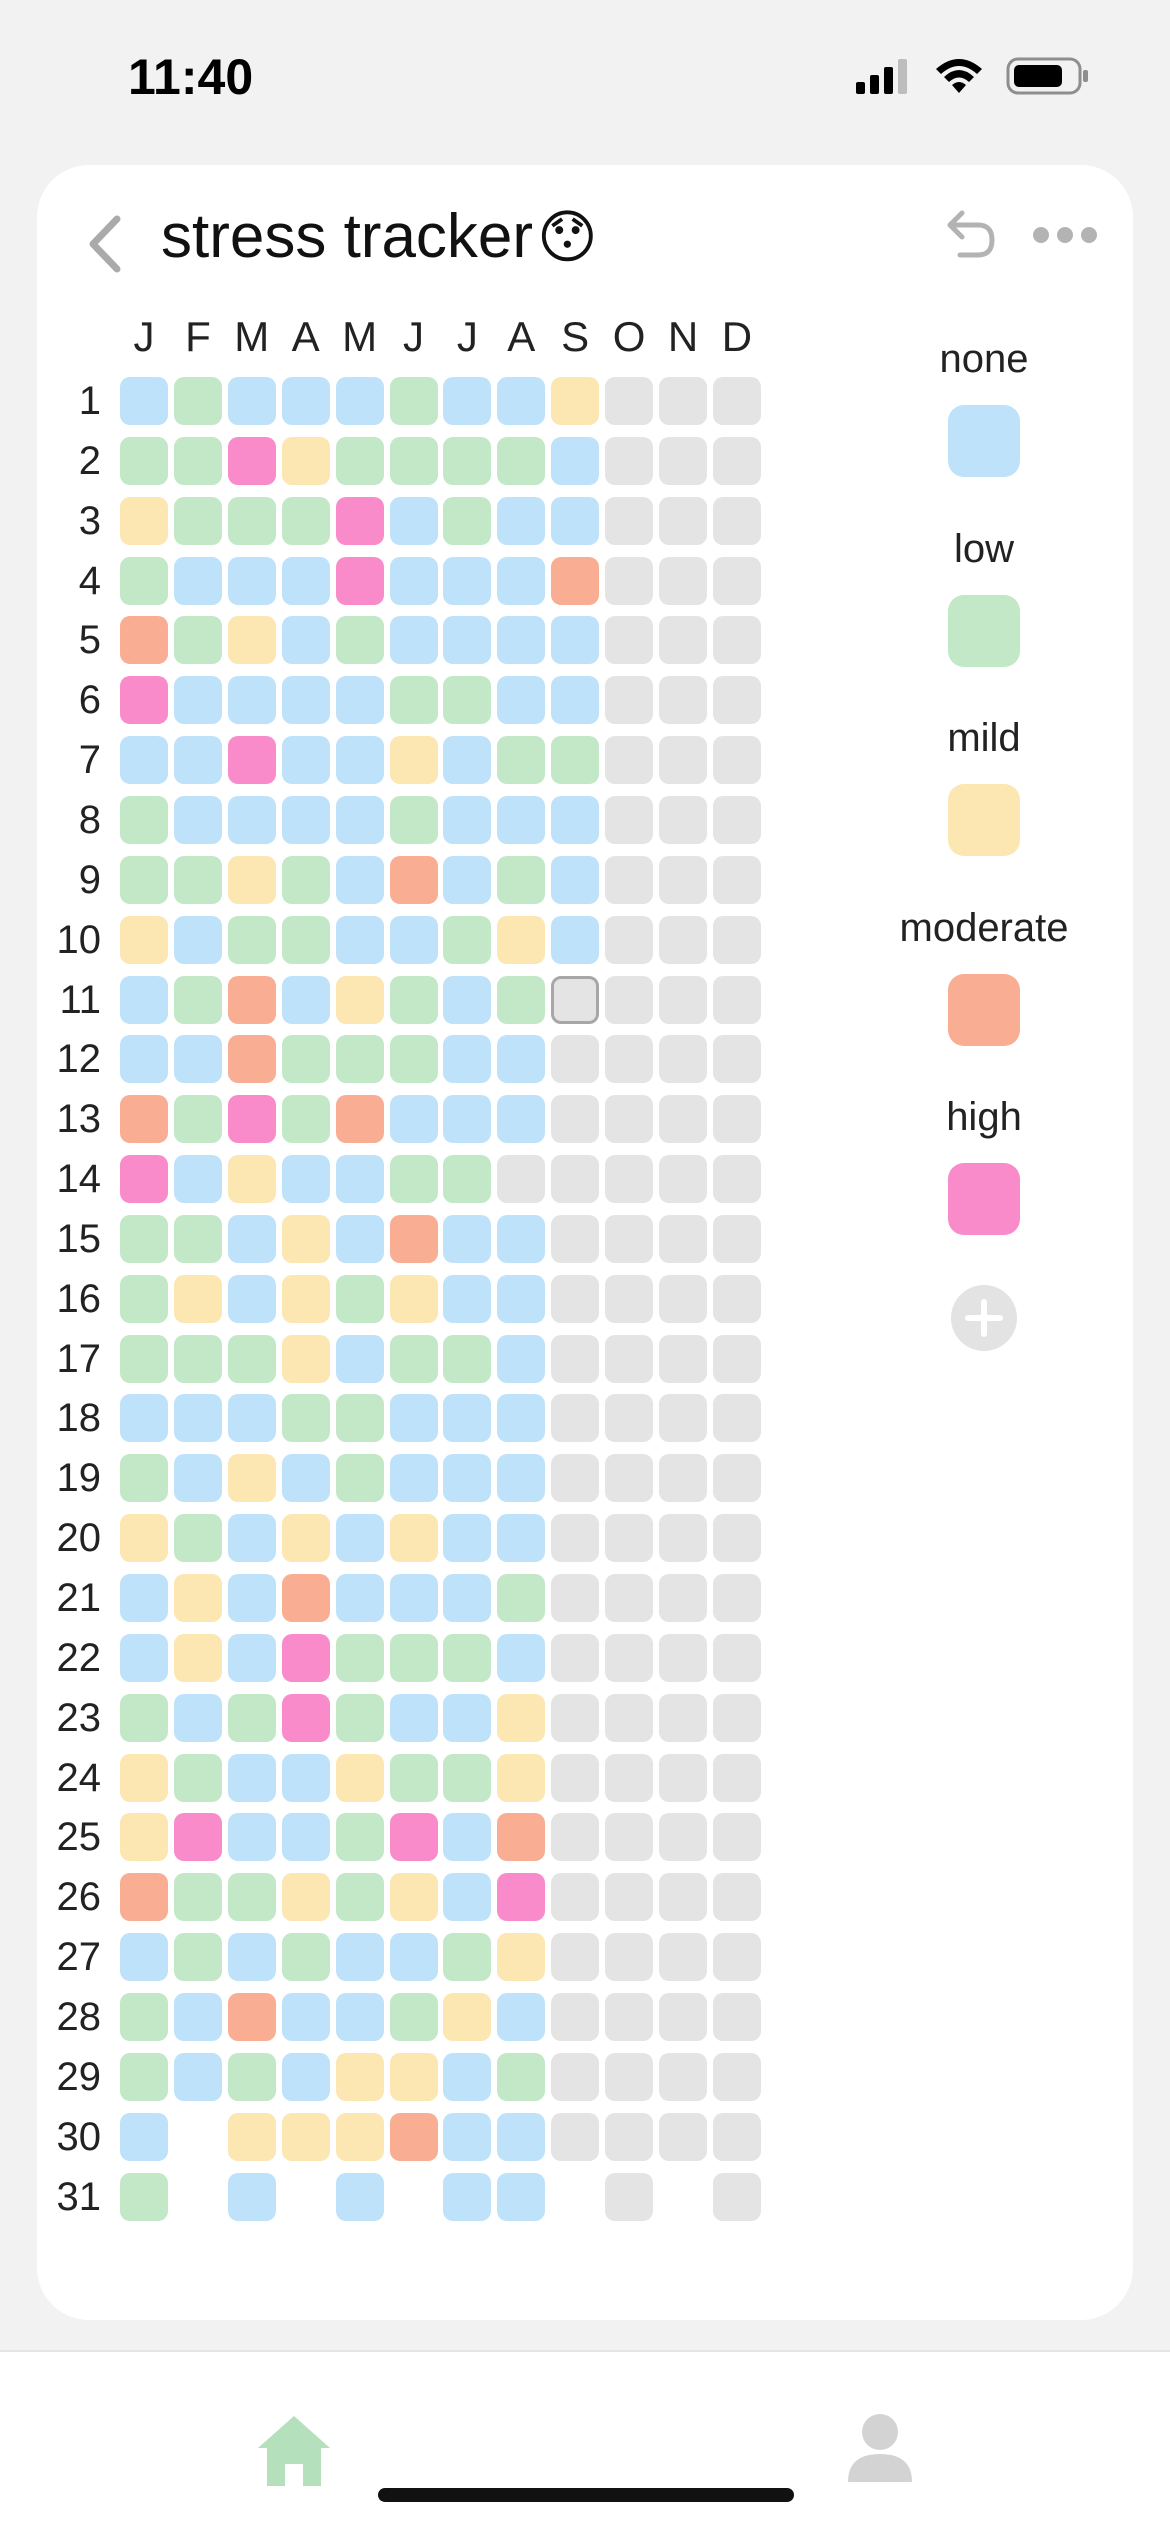 This screenshot has width=1170, height=2534. What do you see at coordinates (575, 999) in the screenshot?
I see `day-cell-selected` at bounding box center [575, 999].